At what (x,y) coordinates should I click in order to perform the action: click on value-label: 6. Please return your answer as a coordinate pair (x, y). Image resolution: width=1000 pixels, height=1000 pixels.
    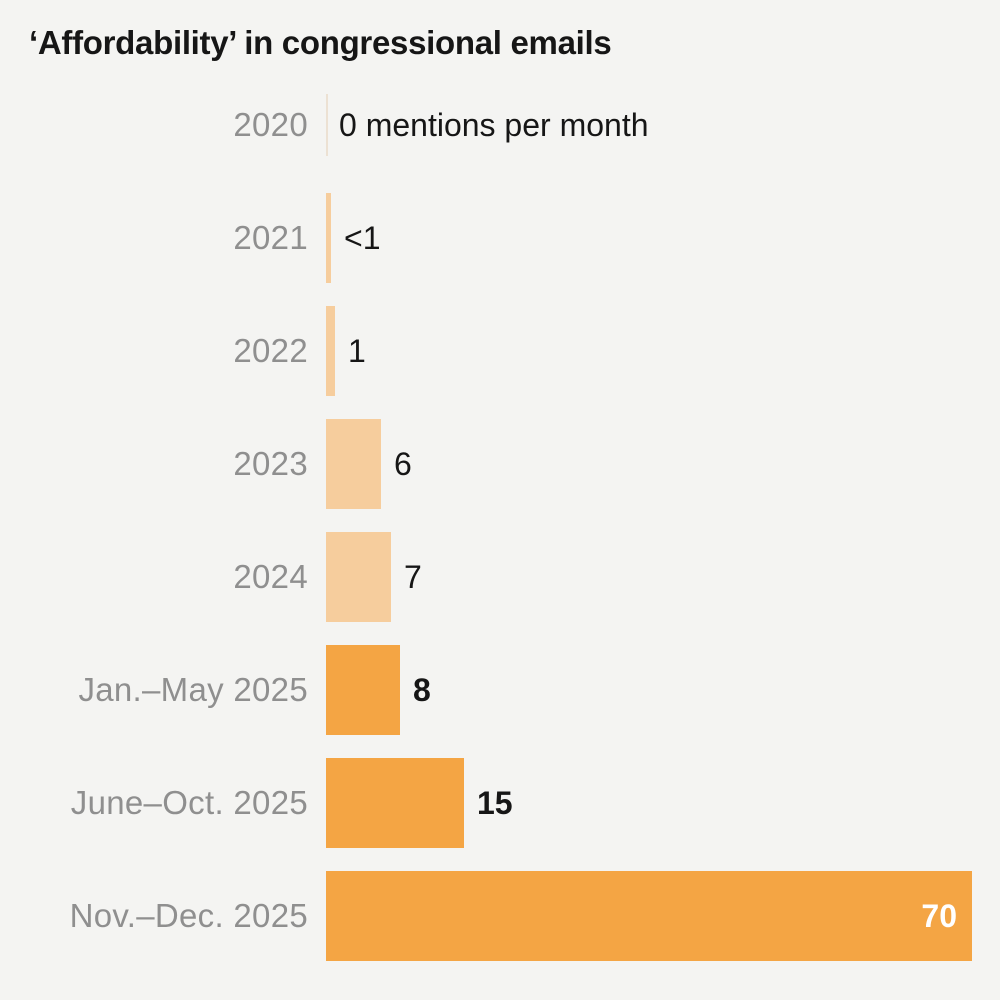
    Looking at the image, I should click on (403, 464).